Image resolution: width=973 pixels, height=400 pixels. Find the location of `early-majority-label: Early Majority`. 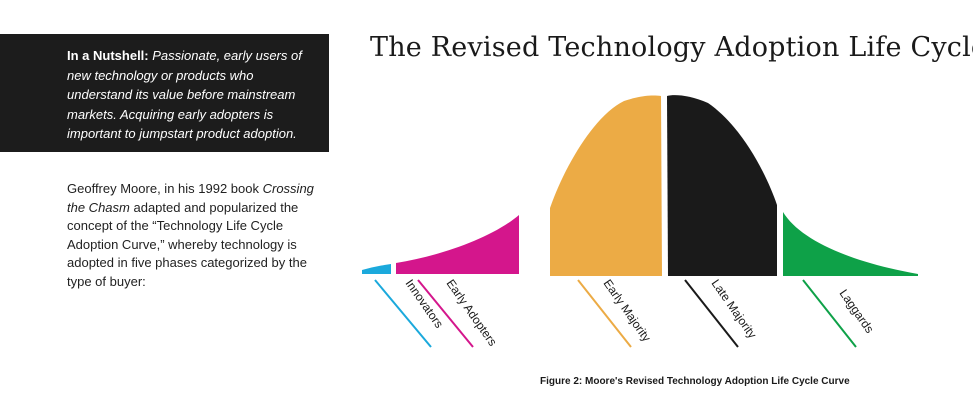

early-majority-label: Early Majority is located at coordinates (627, 311).